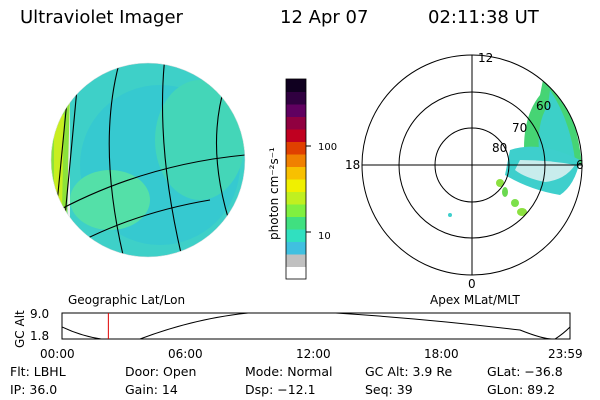  I want to click on lat-label-60: 60, so click(543, 106).